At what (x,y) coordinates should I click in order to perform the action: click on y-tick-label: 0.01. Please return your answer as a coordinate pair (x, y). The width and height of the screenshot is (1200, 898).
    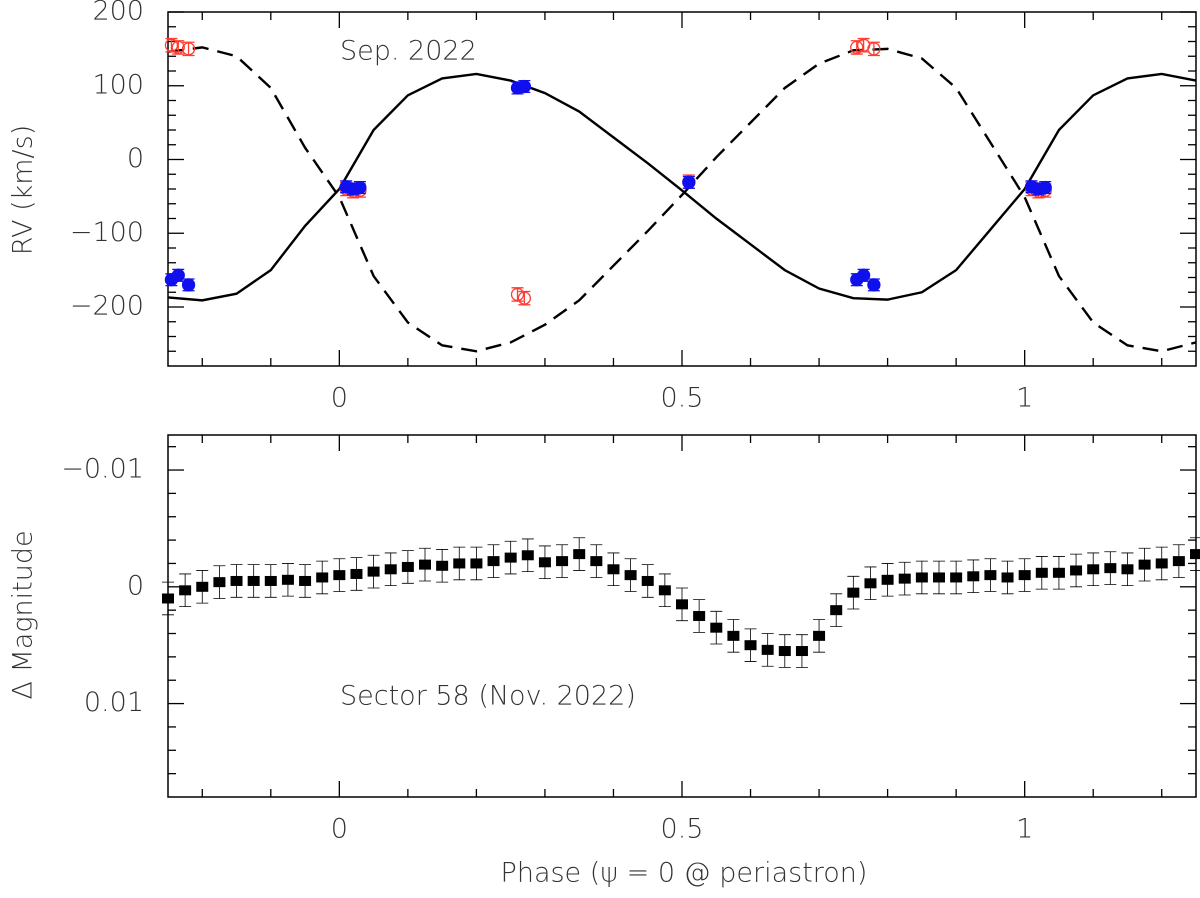
    Looking at the image, I should click on (114, 702).